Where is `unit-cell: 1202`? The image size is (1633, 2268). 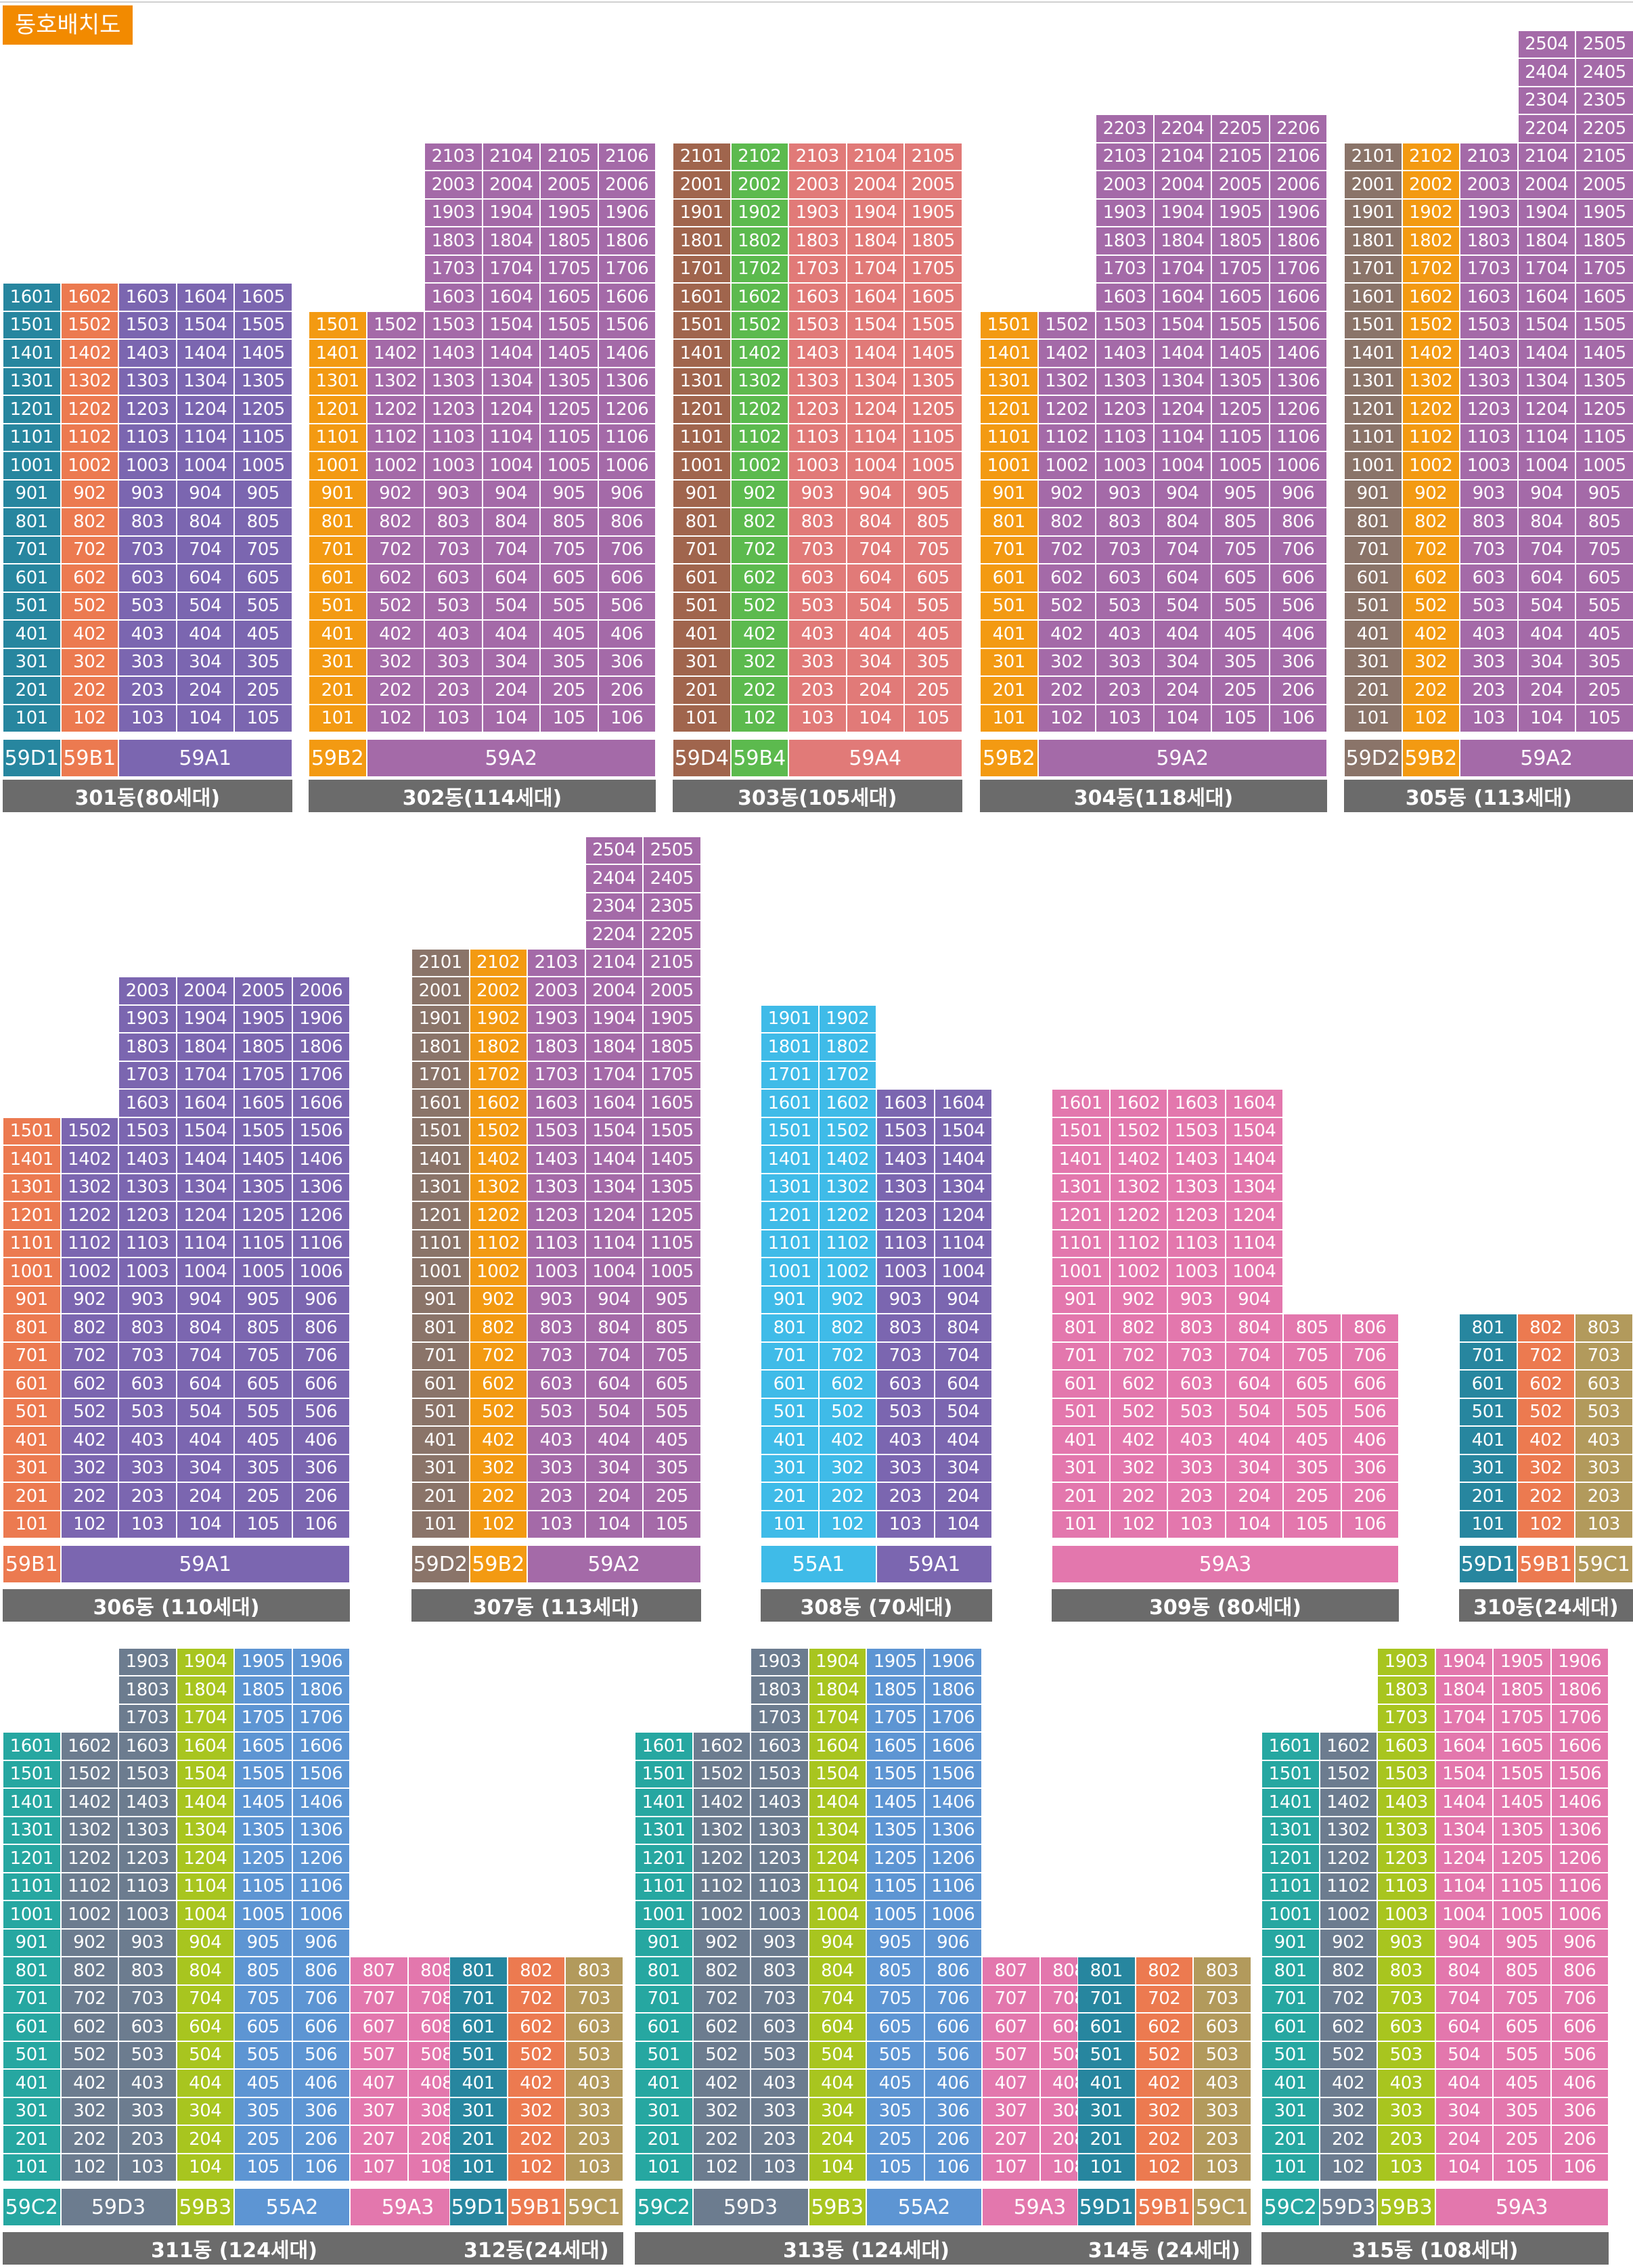 unit-cell: 1202 is located at coordinates (89, 1858).